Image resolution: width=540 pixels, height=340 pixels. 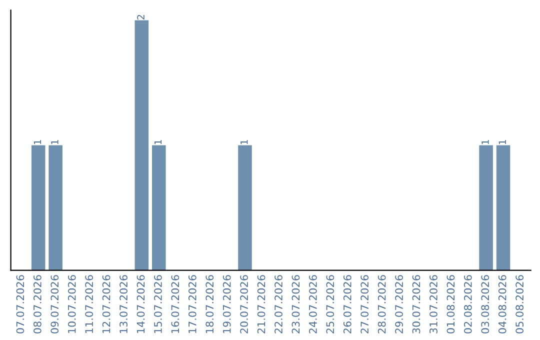 What do you see at coordinates (54, 304) in the screenshot?
I see `x-tick-label: 09.07.2026` at bounding box center [54, 304].